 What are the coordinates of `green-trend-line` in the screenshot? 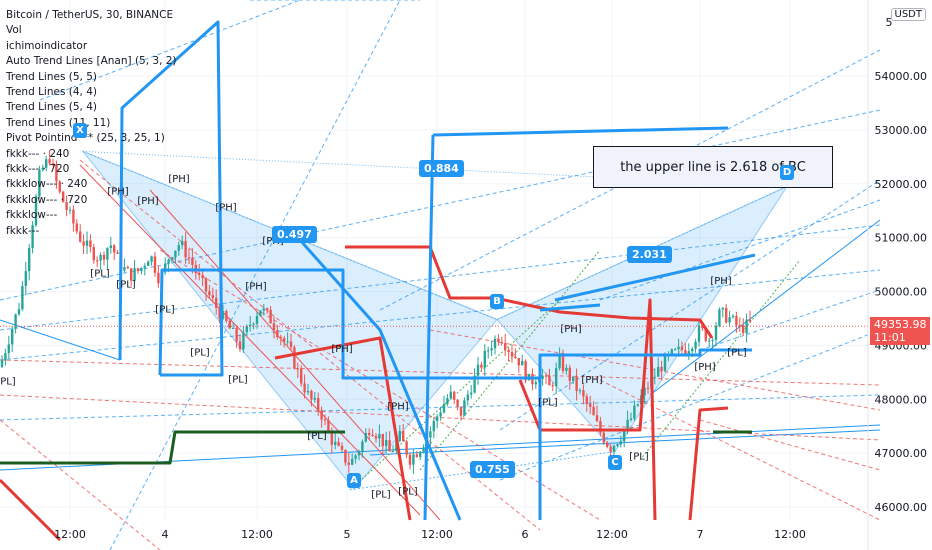 It's located at (720, 360).